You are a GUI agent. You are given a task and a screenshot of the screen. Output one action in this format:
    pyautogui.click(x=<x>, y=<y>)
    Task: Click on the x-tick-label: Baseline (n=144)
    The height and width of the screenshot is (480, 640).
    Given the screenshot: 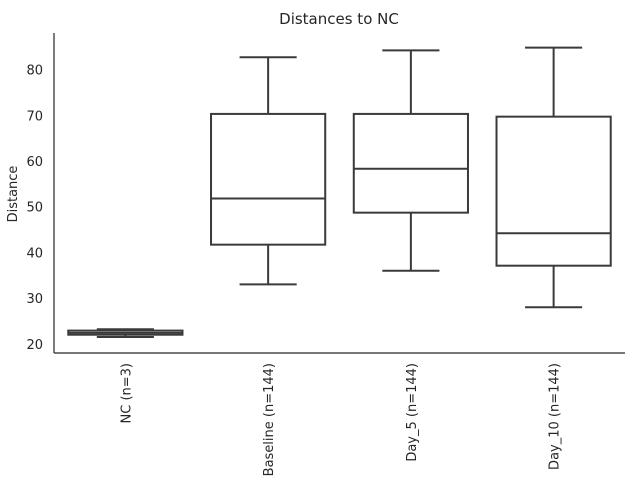 What is the action you would take?
    pyautogui.click(x=269, y=419)
    